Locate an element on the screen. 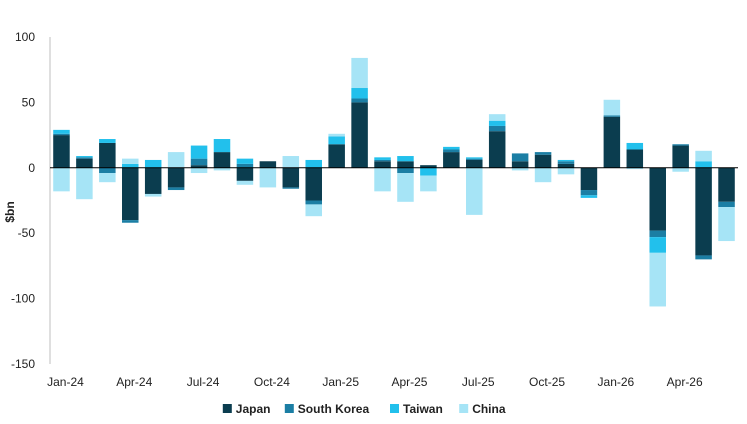 The height and width of the screenshot is (424, 747). y-tick-label: 100 is located at coordinates (25, 37).